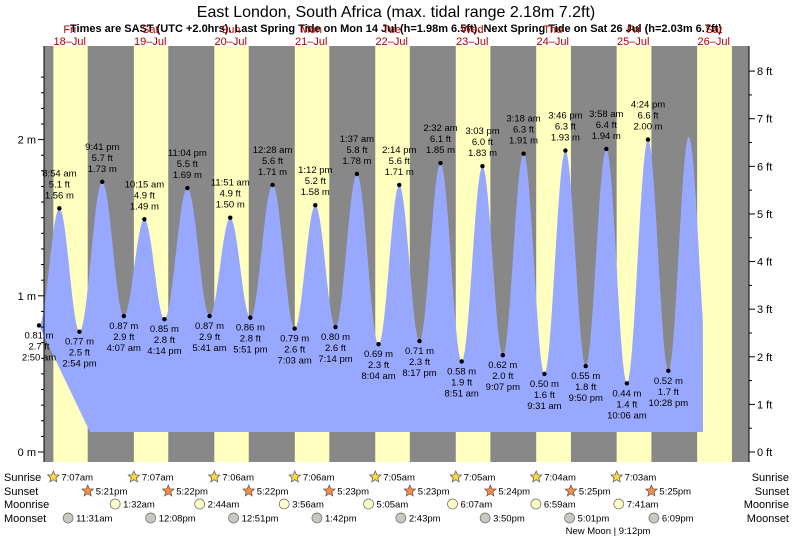 This screenshot has width=793, height=539. Describe the element at coordinates (440, 128) in the screenshot. I see `tide-time-label: 2:32 am` at that location.